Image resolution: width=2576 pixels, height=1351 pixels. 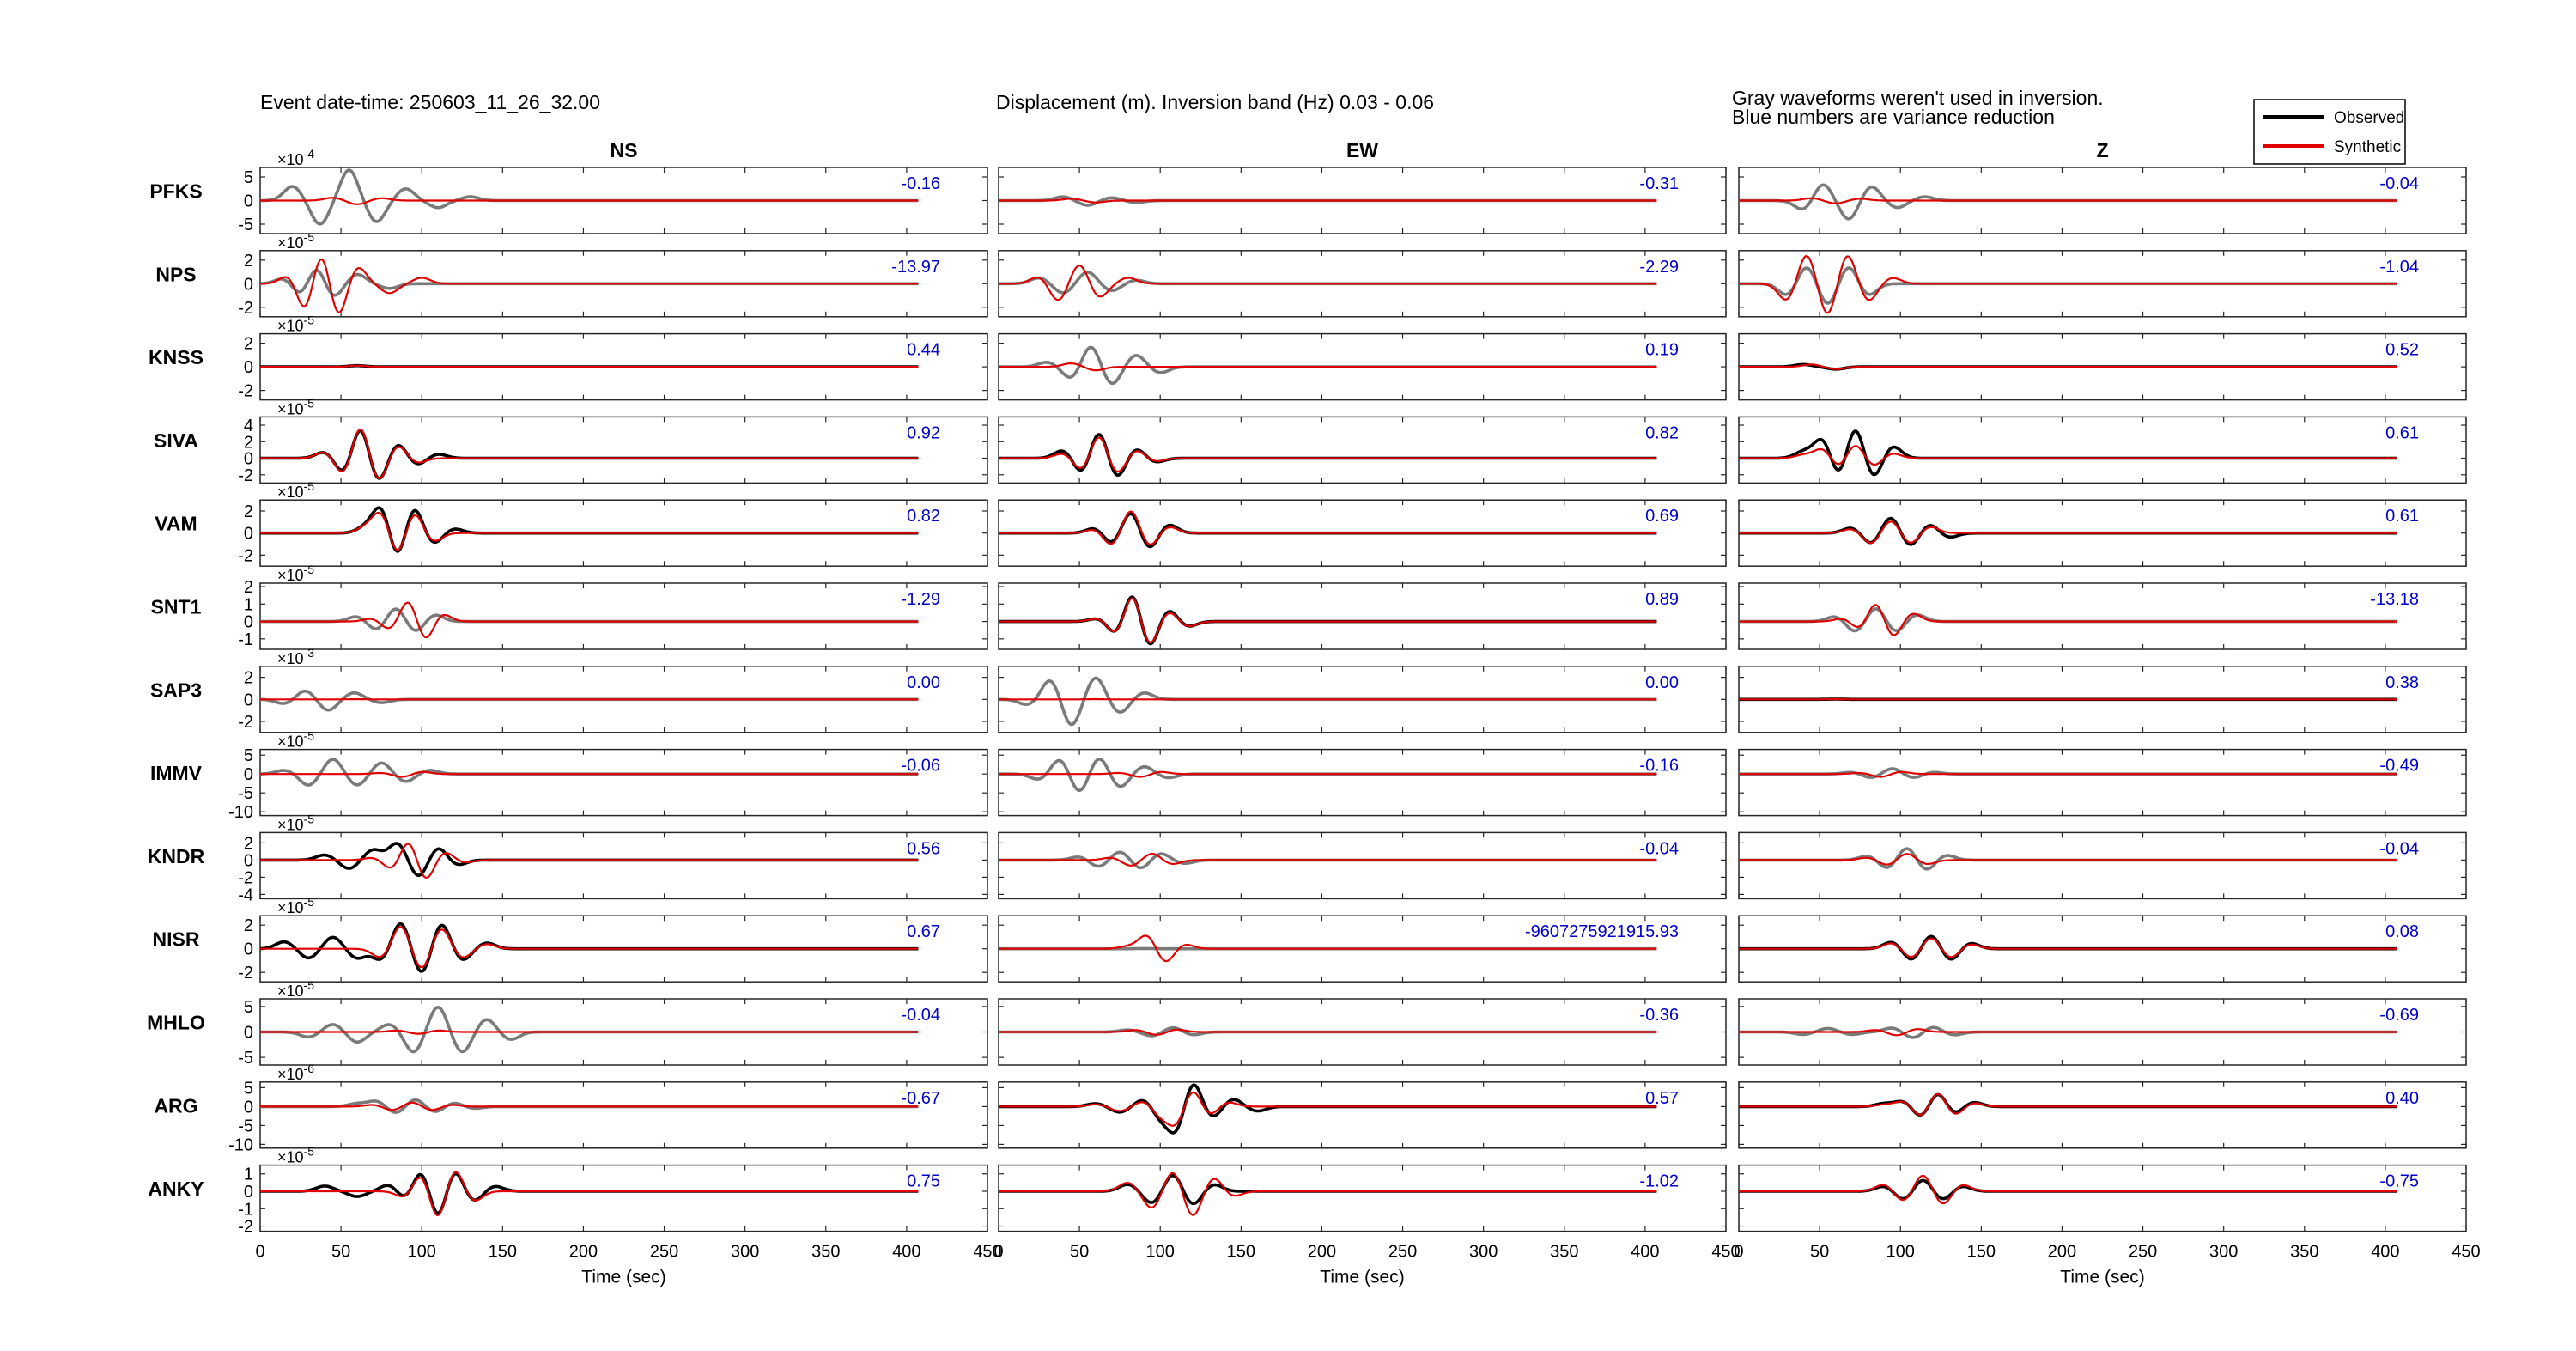 I want to click on panel-siva-z: 0.61, so click(x=2102, y=450).